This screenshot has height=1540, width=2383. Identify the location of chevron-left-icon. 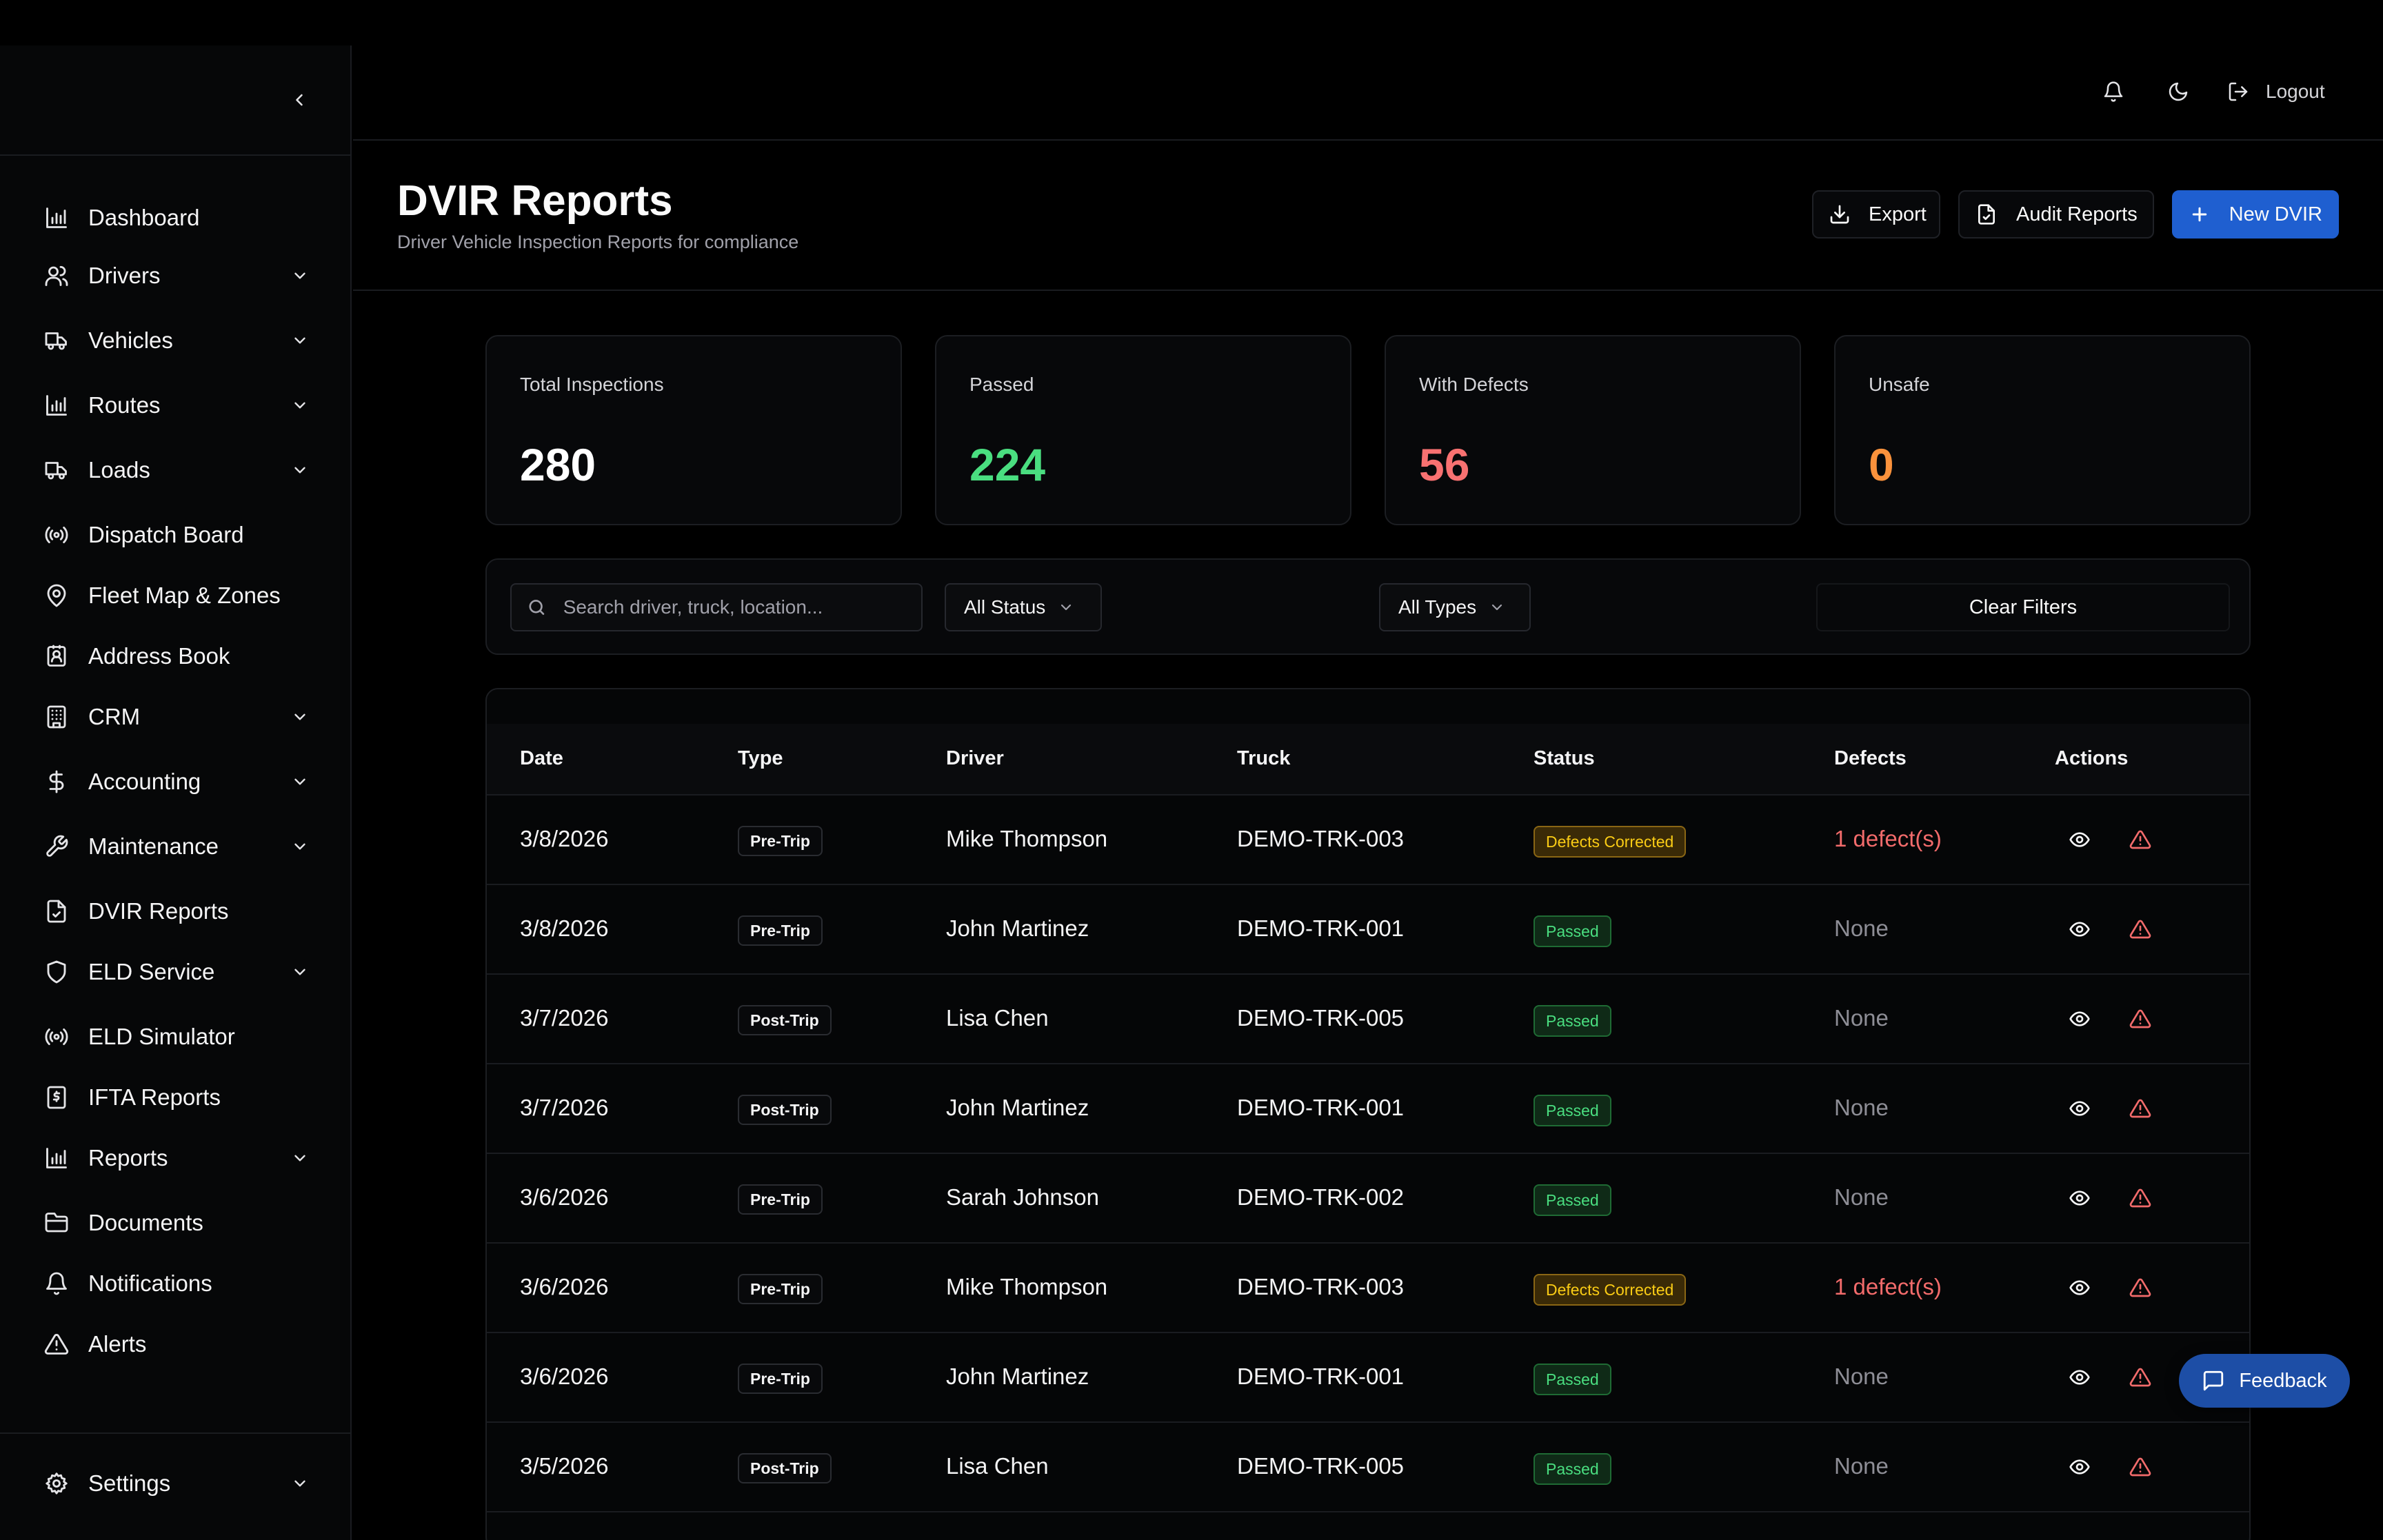
(299, 100).